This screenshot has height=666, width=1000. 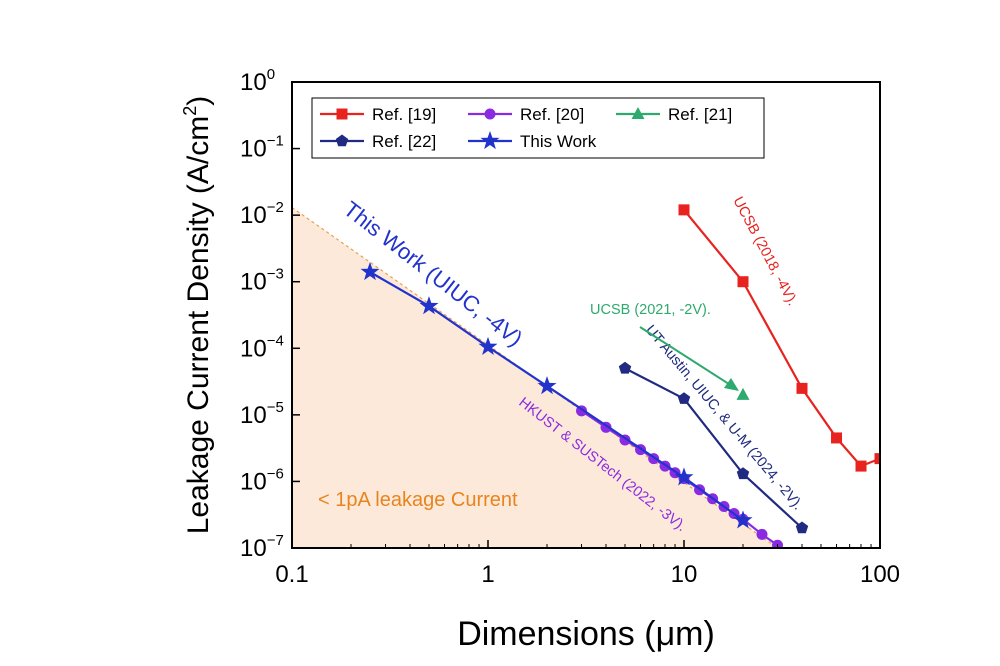 What do you see at coordinates (262, 547) in the screenshot?
I see `y-tick-label: 10⁻⁷` at bounding box center [262, 547].